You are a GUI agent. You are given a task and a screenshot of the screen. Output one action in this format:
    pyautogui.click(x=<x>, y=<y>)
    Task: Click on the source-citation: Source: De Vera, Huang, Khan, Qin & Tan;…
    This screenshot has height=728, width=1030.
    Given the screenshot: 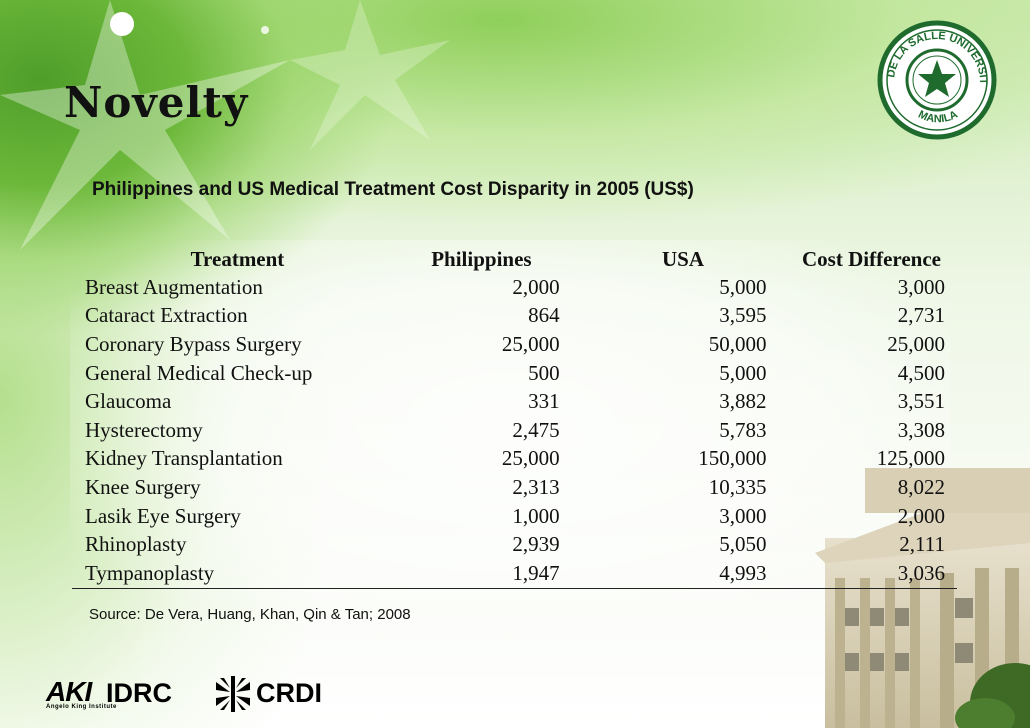 What is the action you would take?
    pyautogui.click(x=250, y=614)
    